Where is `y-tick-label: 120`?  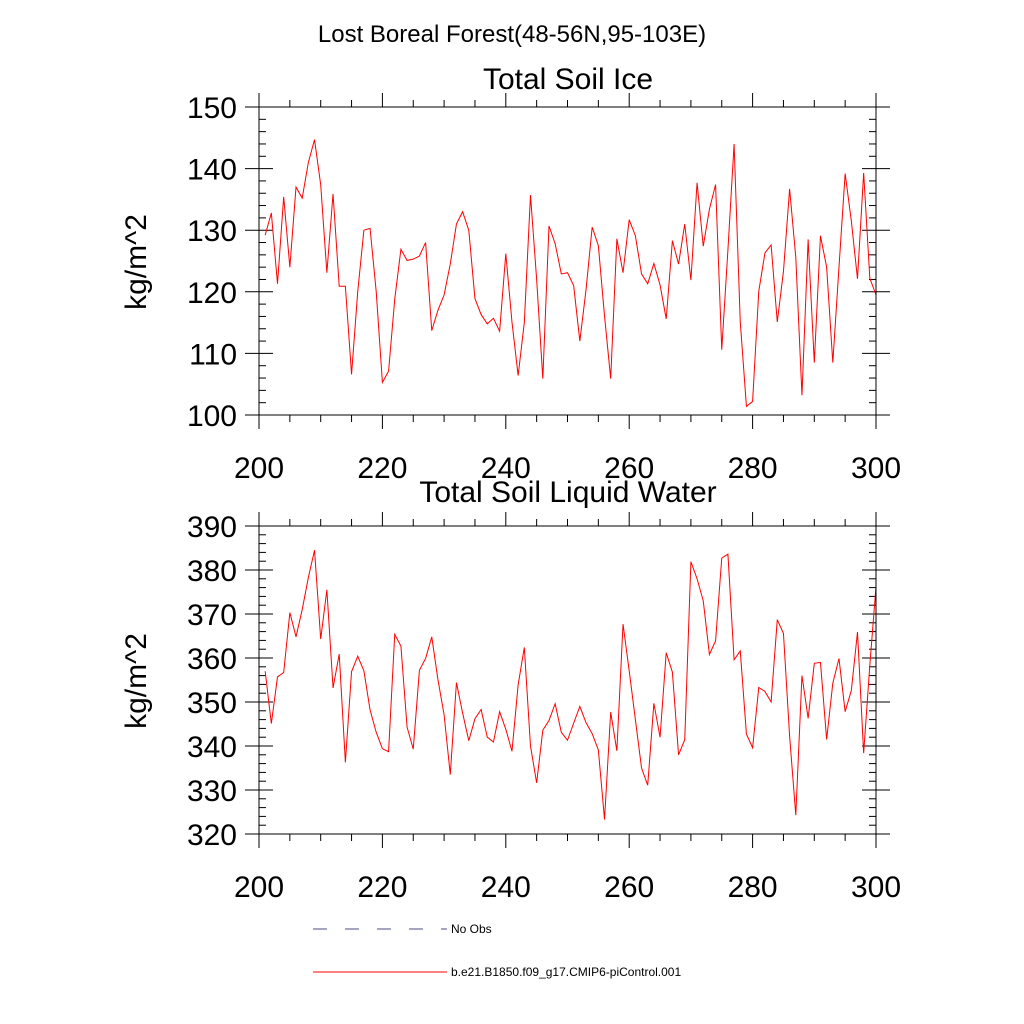 y-tick-label: 120 is located at coordinates (212, 293).